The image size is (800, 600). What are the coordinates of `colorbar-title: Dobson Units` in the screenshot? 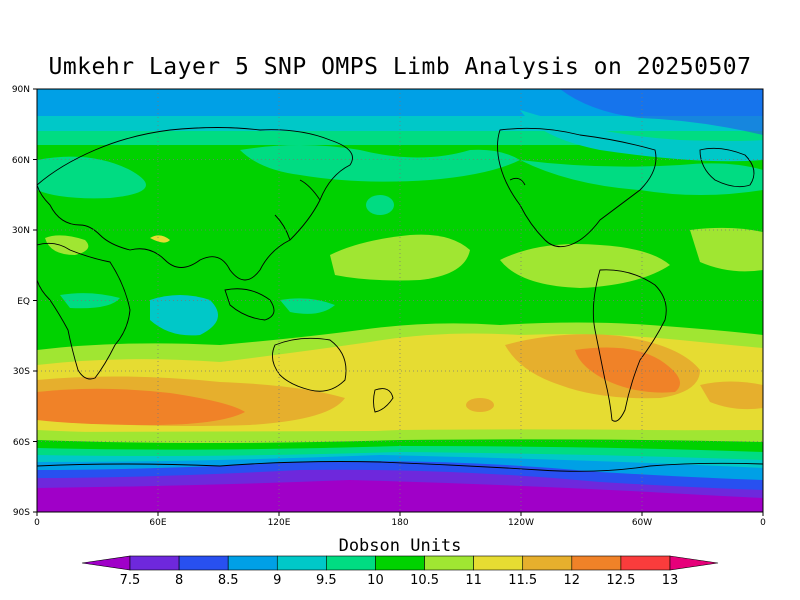 It's located at (400, 546).